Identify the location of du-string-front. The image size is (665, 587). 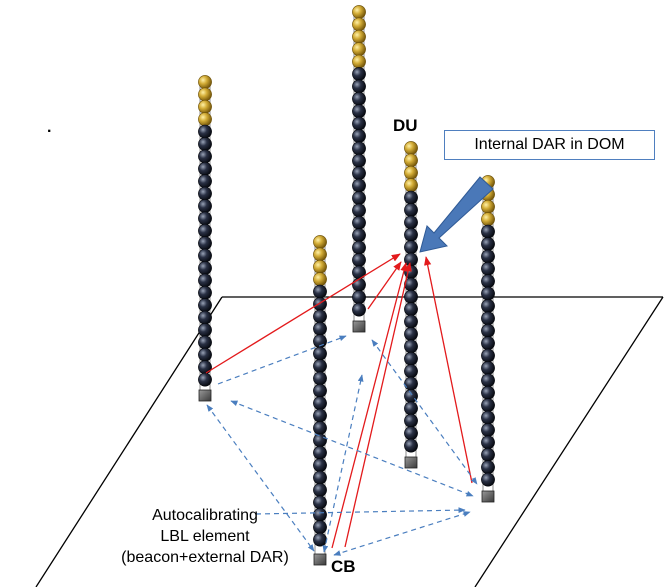
(320, 400).